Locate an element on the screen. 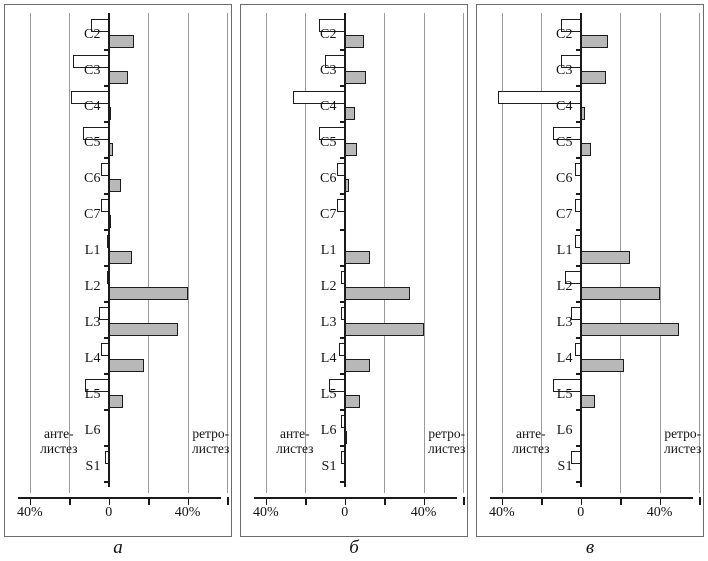 This screenshot has width=708, height=561. bar-row: C6 is located at coordinates (591, 179).